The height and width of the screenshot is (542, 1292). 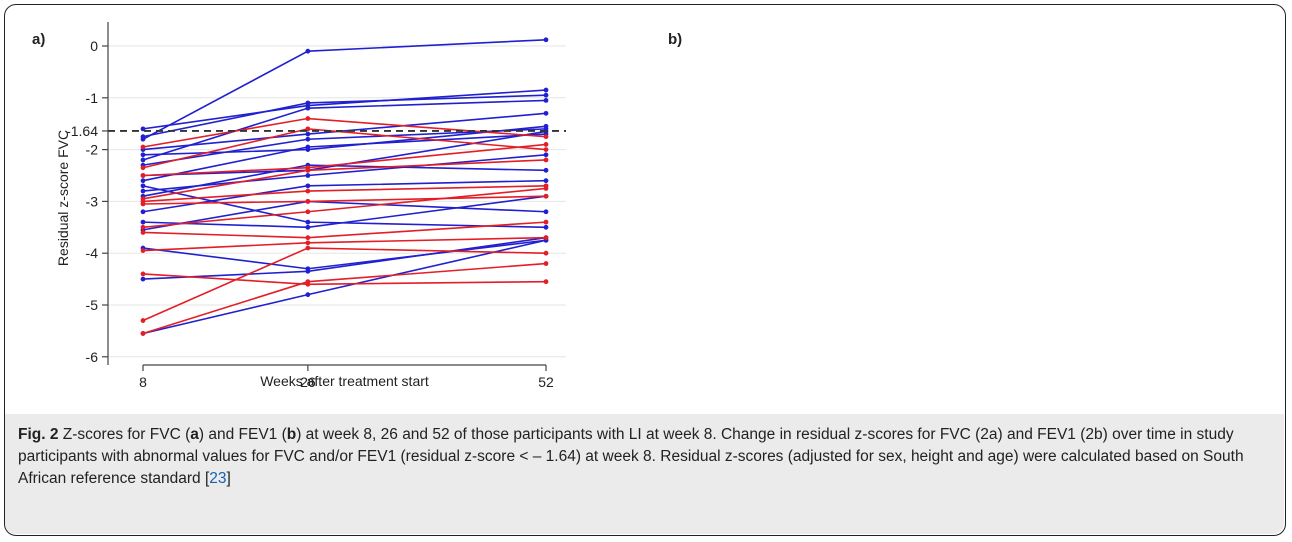 I want to click on caption-bold-a: a, so click(x=194, y=434).